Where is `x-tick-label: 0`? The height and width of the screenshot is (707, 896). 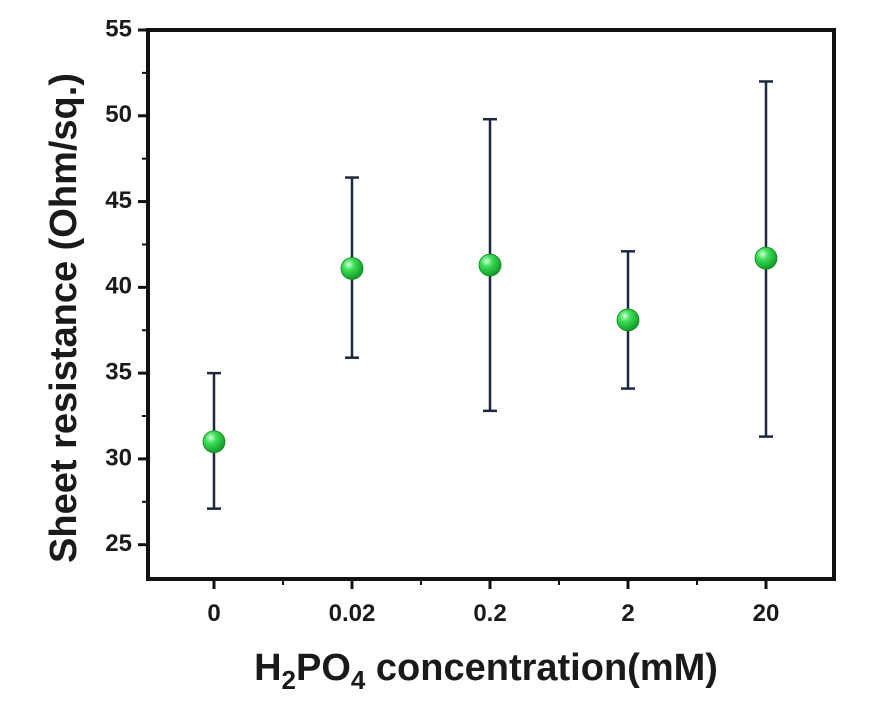
x-tick-label: 0 is located at coordinates (213, 613).